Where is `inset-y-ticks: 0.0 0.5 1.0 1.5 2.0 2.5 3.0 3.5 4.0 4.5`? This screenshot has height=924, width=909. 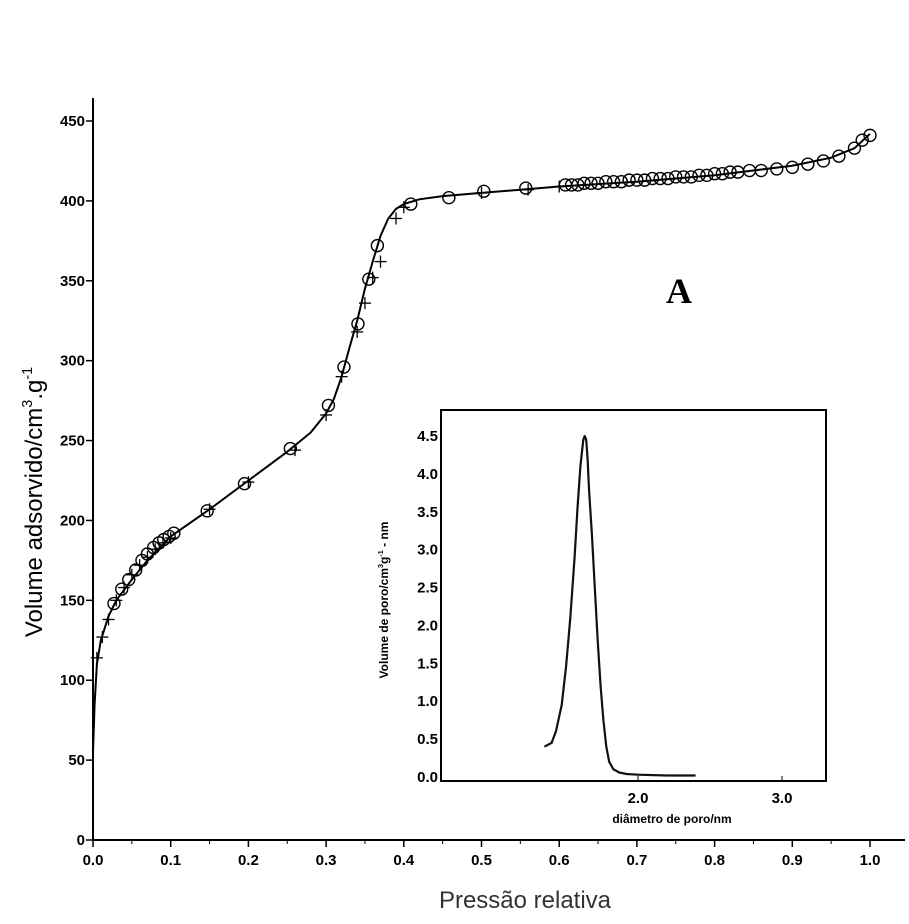 inset-y-ticks: 0.0 0.5 1.0 1.5 2.0 2.5 3.0 3.5 4.0 4.5 is located at coordinates (427, 607).